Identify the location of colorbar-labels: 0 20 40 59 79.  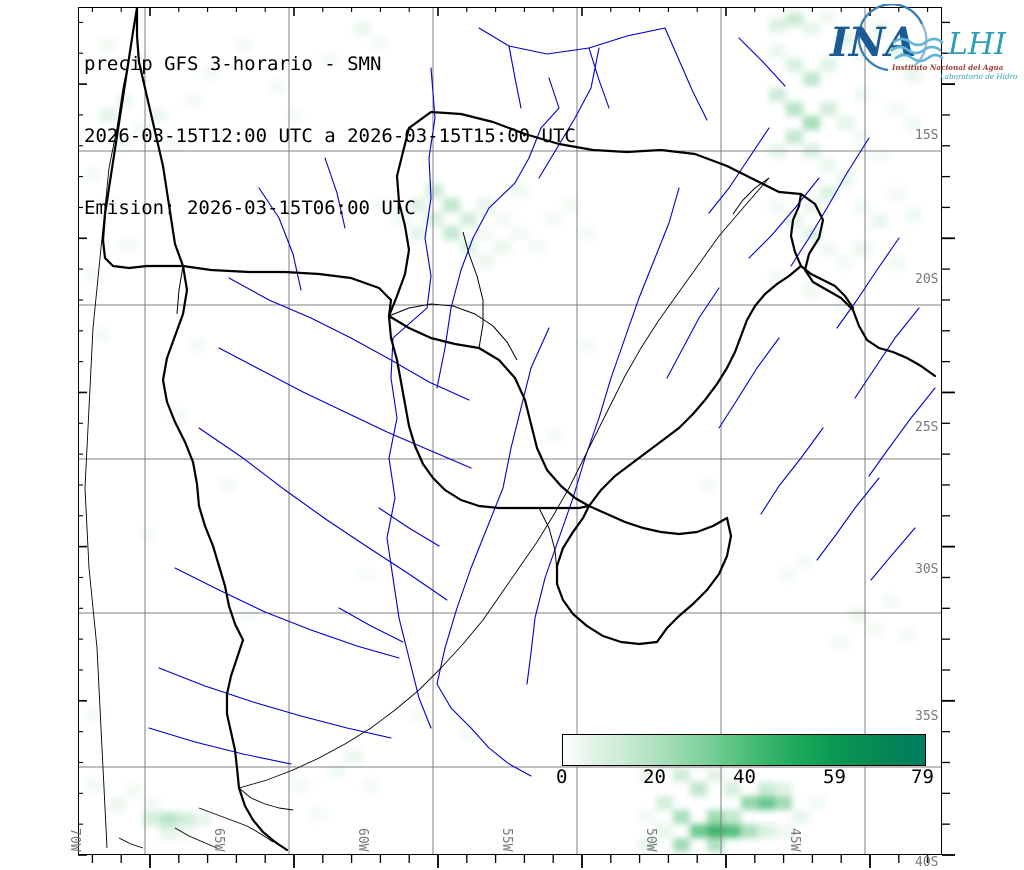
(748, 779).